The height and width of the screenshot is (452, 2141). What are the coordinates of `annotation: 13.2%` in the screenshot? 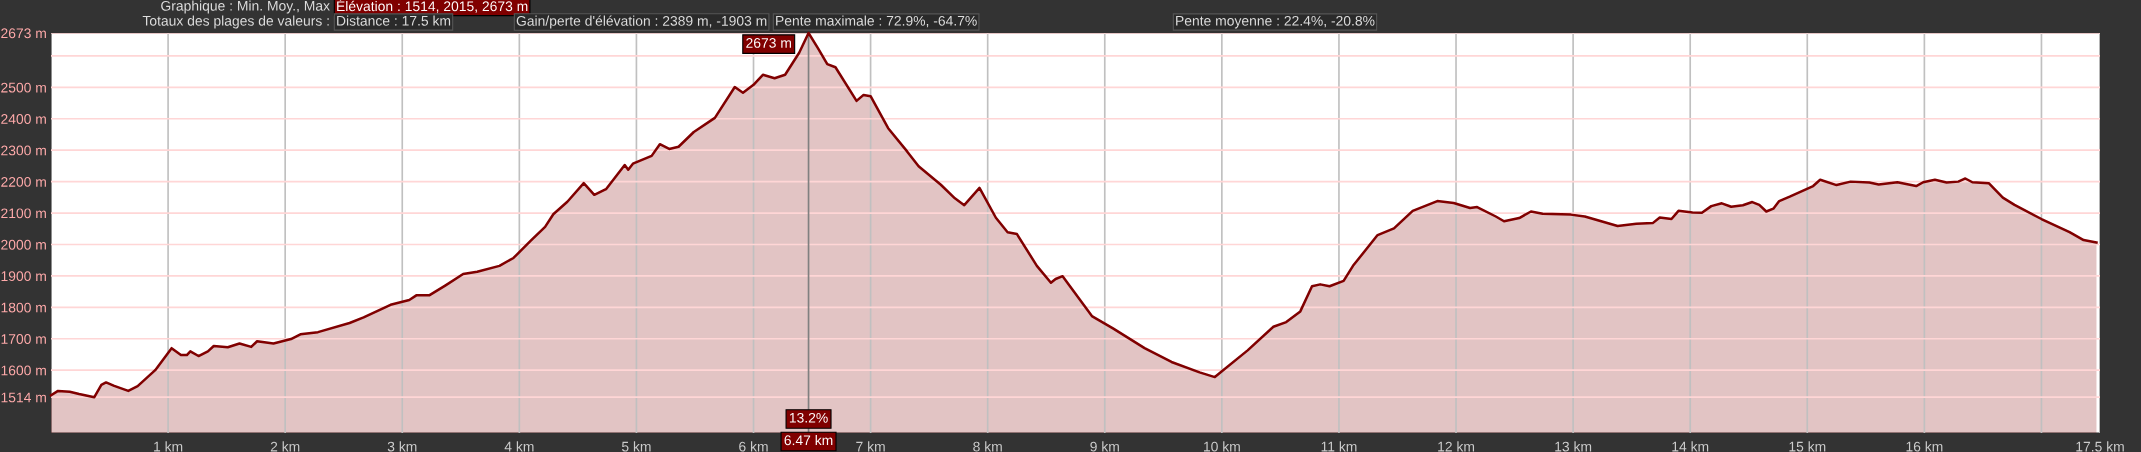 It's located at (808, 417).